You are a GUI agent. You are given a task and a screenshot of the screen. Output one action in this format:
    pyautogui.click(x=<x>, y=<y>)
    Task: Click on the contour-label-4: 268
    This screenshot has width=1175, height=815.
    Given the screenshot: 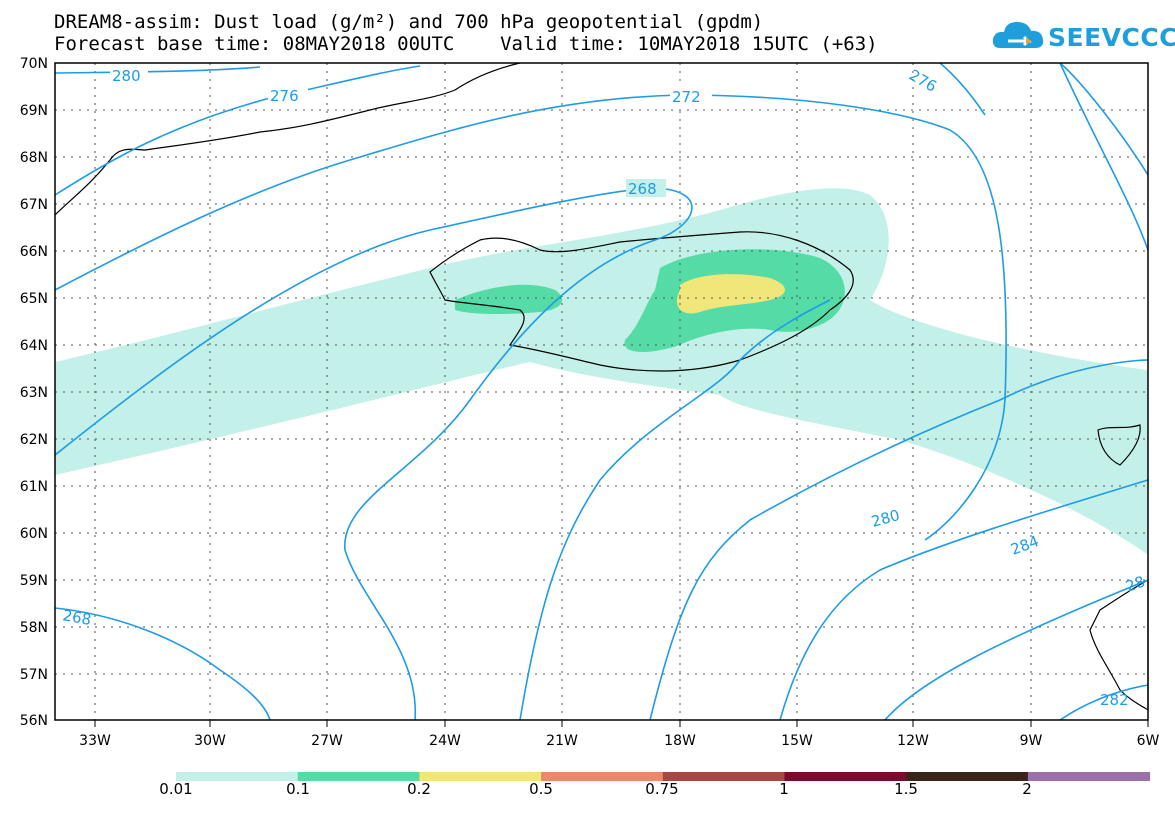 What is the action you would take?
    pyautogui.click(x=642, y=189)
    